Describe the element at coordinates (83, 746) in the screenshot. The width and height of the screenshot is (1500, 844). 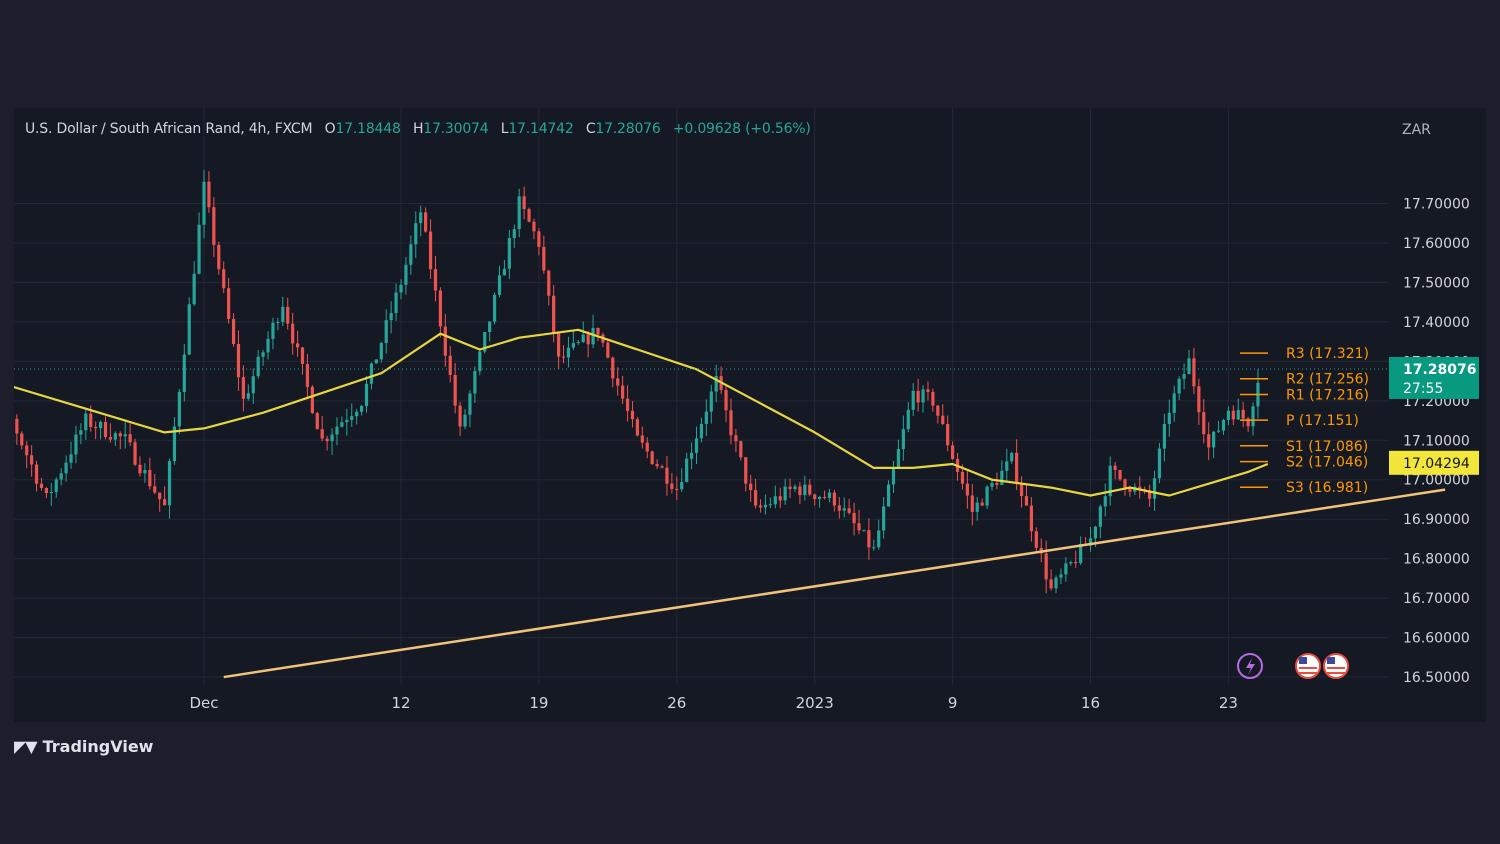
I see `tradingview-brand: ◤▼ TradingView` at that location.